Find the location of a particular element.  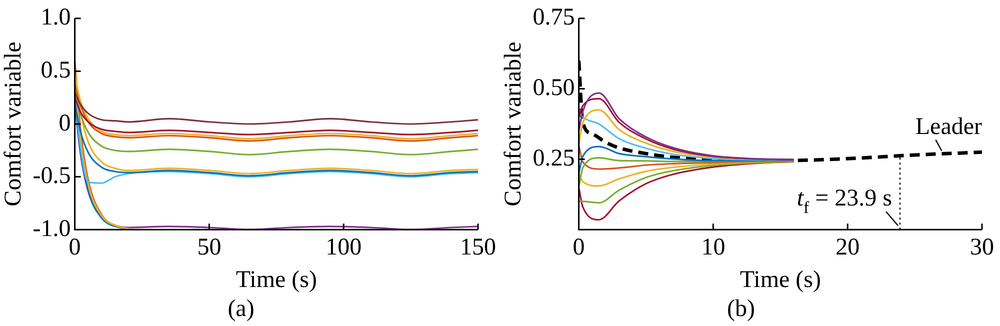

text: (a) is located at coordinates (241, 309).